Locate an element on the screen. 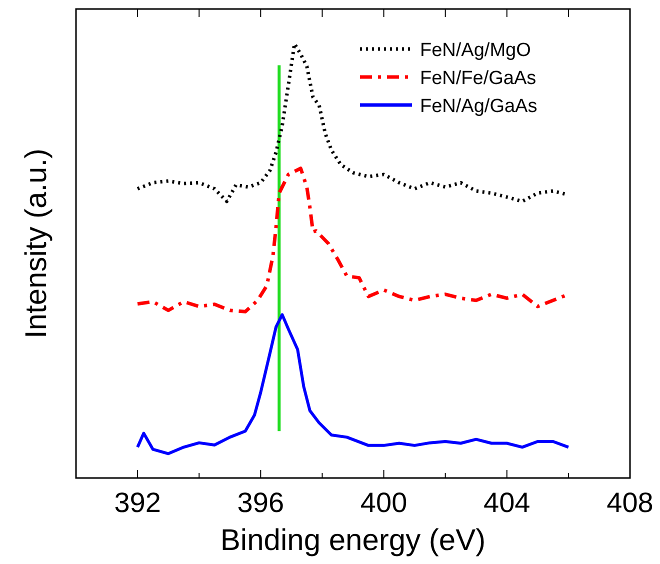 Image resolution: width=660 pixels, height=564 pixels. x-tick-label: 392 is located at coordinates (137, 502).